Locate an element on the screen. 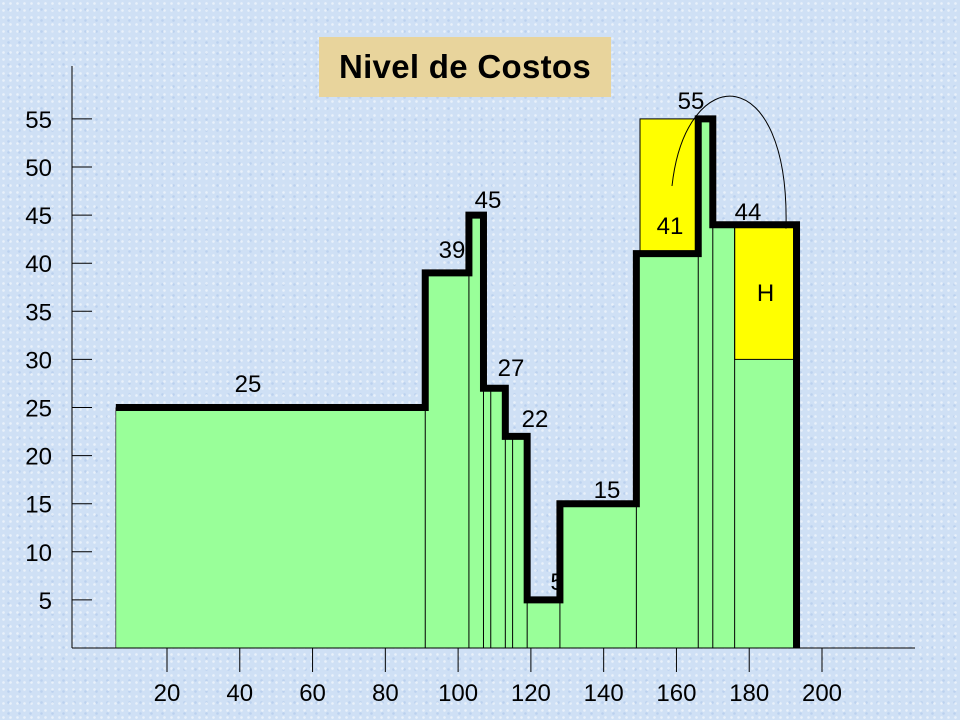  x-tick-label-160: 160 is located at coordinates (676, 693).